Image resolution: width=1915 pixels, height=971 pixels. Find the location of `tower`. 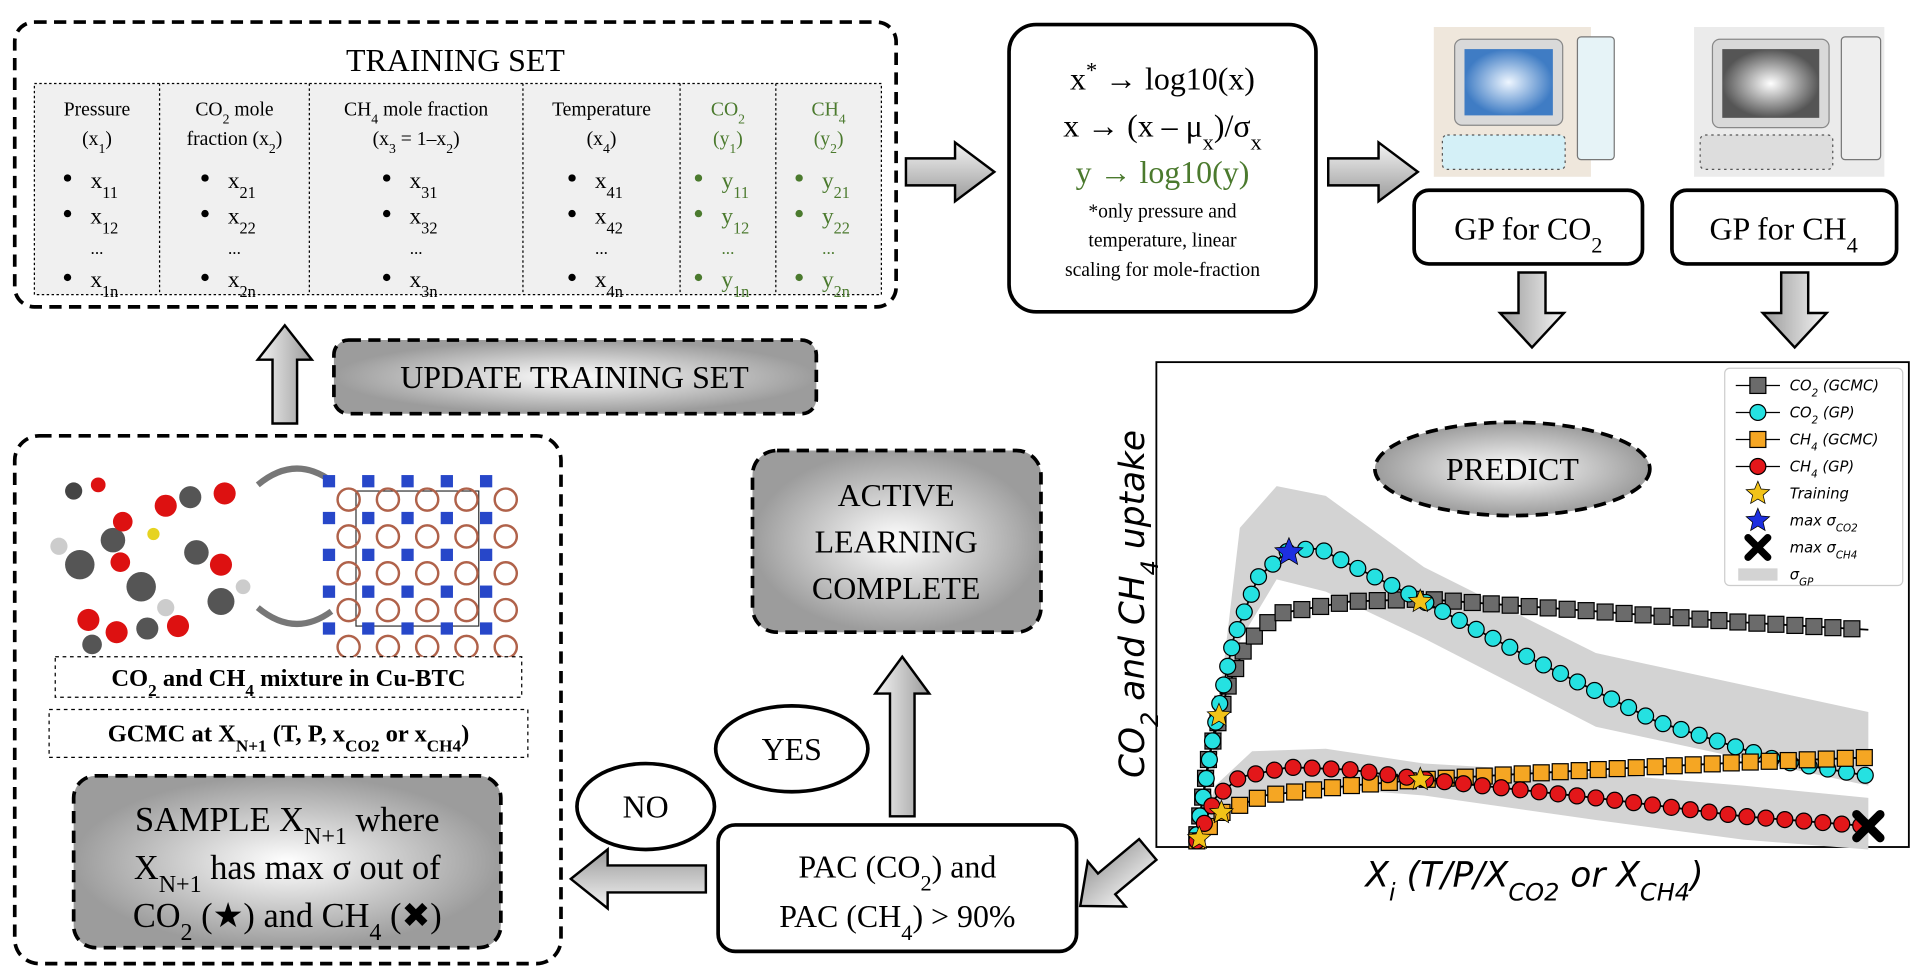

tower is located at coordinates (1861, 98).